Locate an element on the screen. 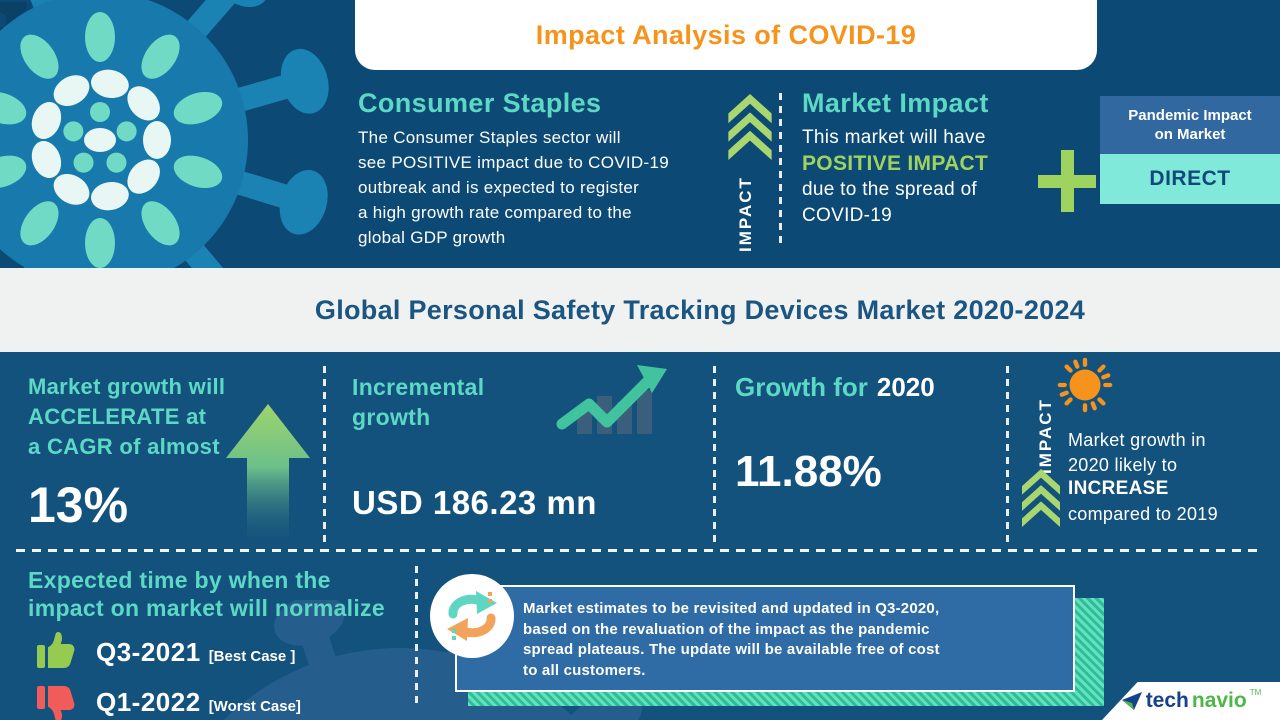 Image resolution: width=1280 pixels, height=720 pixels. worst-case-row: Q1-2022 [Worst Case] is located at coordinates (209, 701).